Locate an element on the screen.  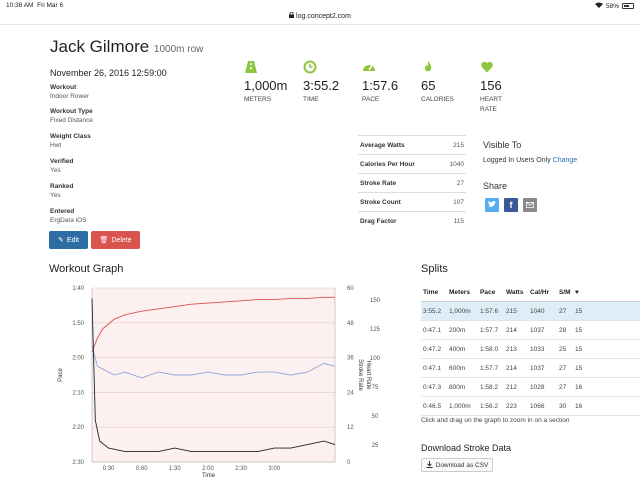
pace-series-line is located at coordinates (213, 375).